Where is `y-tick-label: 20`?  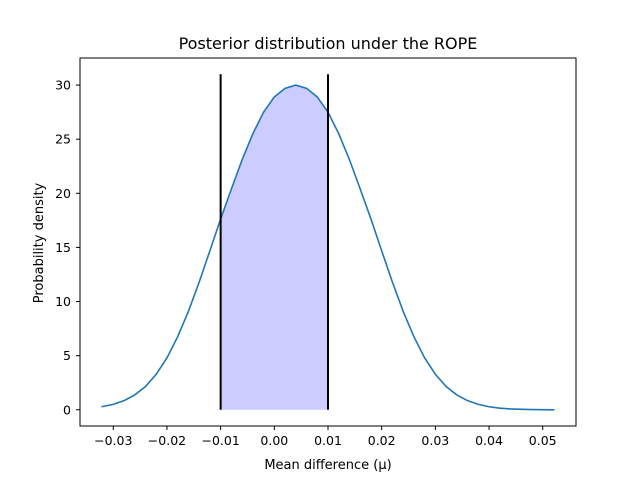
y-tick-label: 20 is located at coordinates (63, 193).